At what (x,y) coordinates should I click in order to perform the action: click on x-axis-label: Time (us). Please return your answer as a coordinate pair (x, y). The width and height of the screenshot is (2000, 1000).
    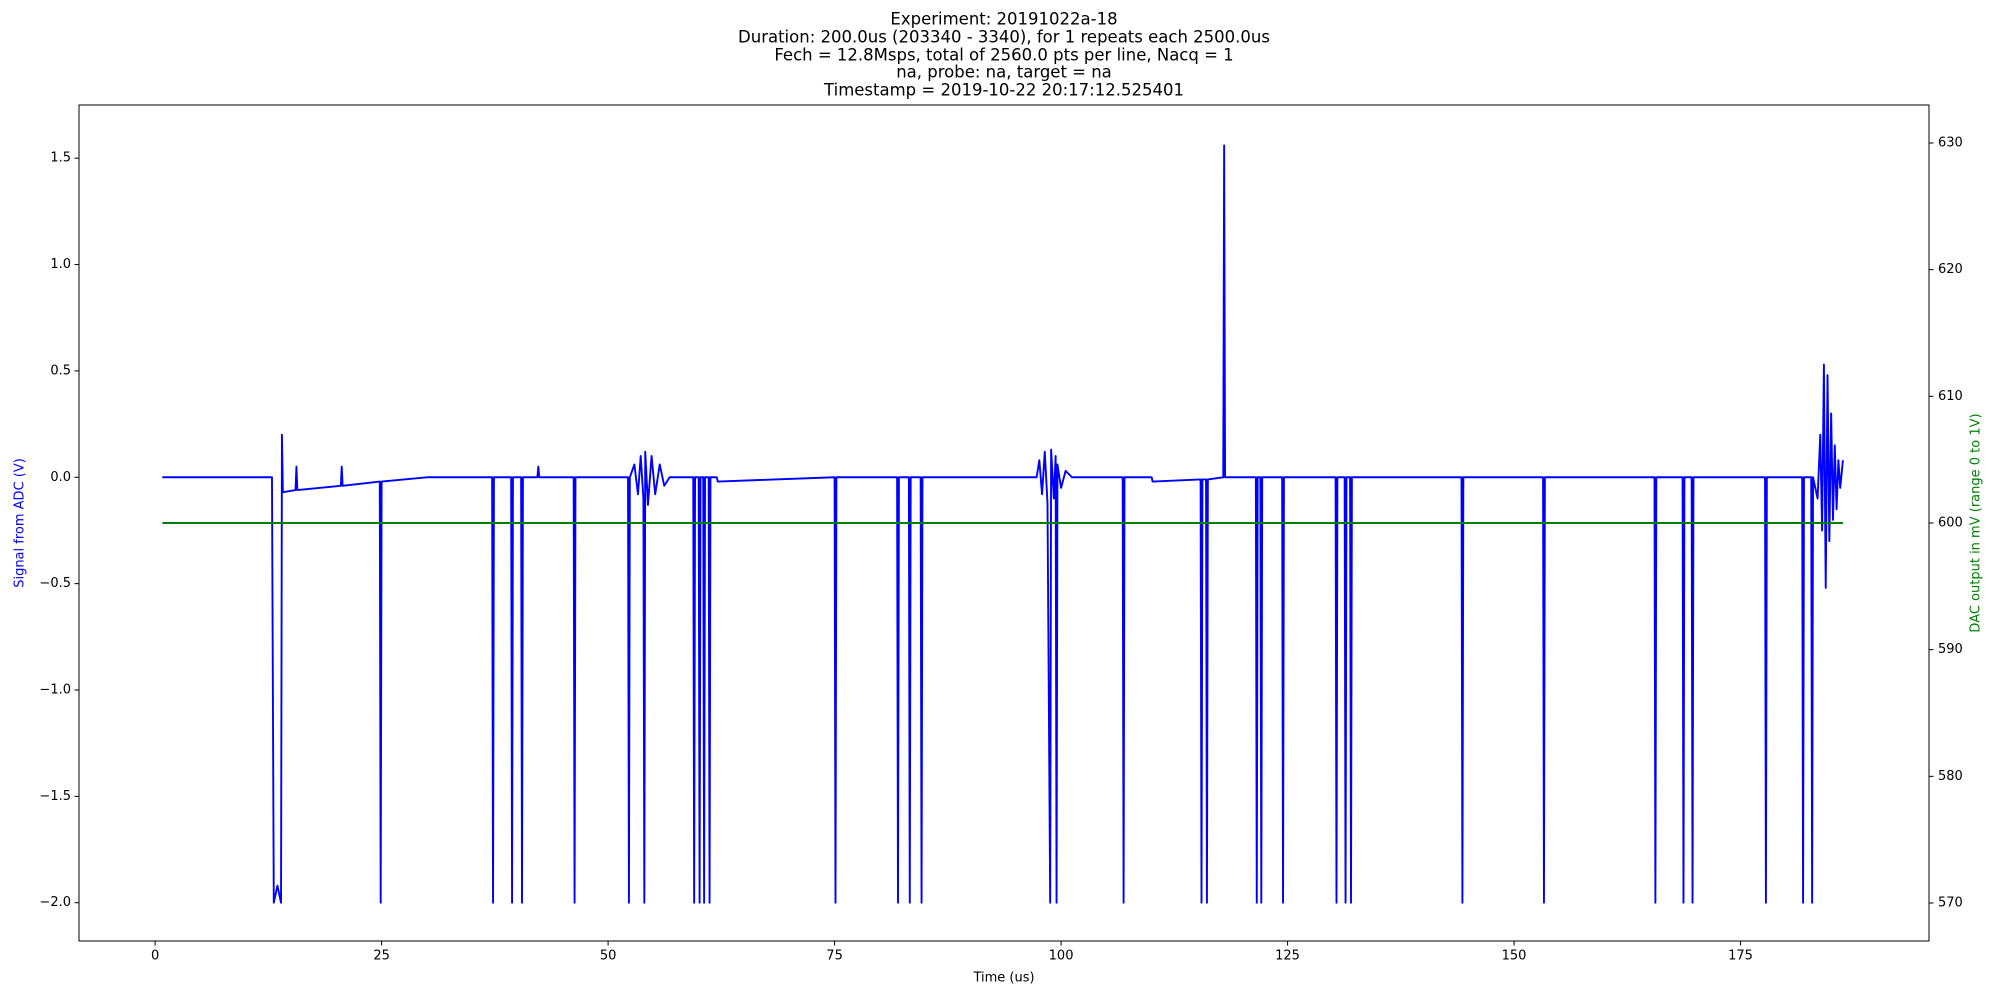
    Looking at the image, I should click on (1003, 978).